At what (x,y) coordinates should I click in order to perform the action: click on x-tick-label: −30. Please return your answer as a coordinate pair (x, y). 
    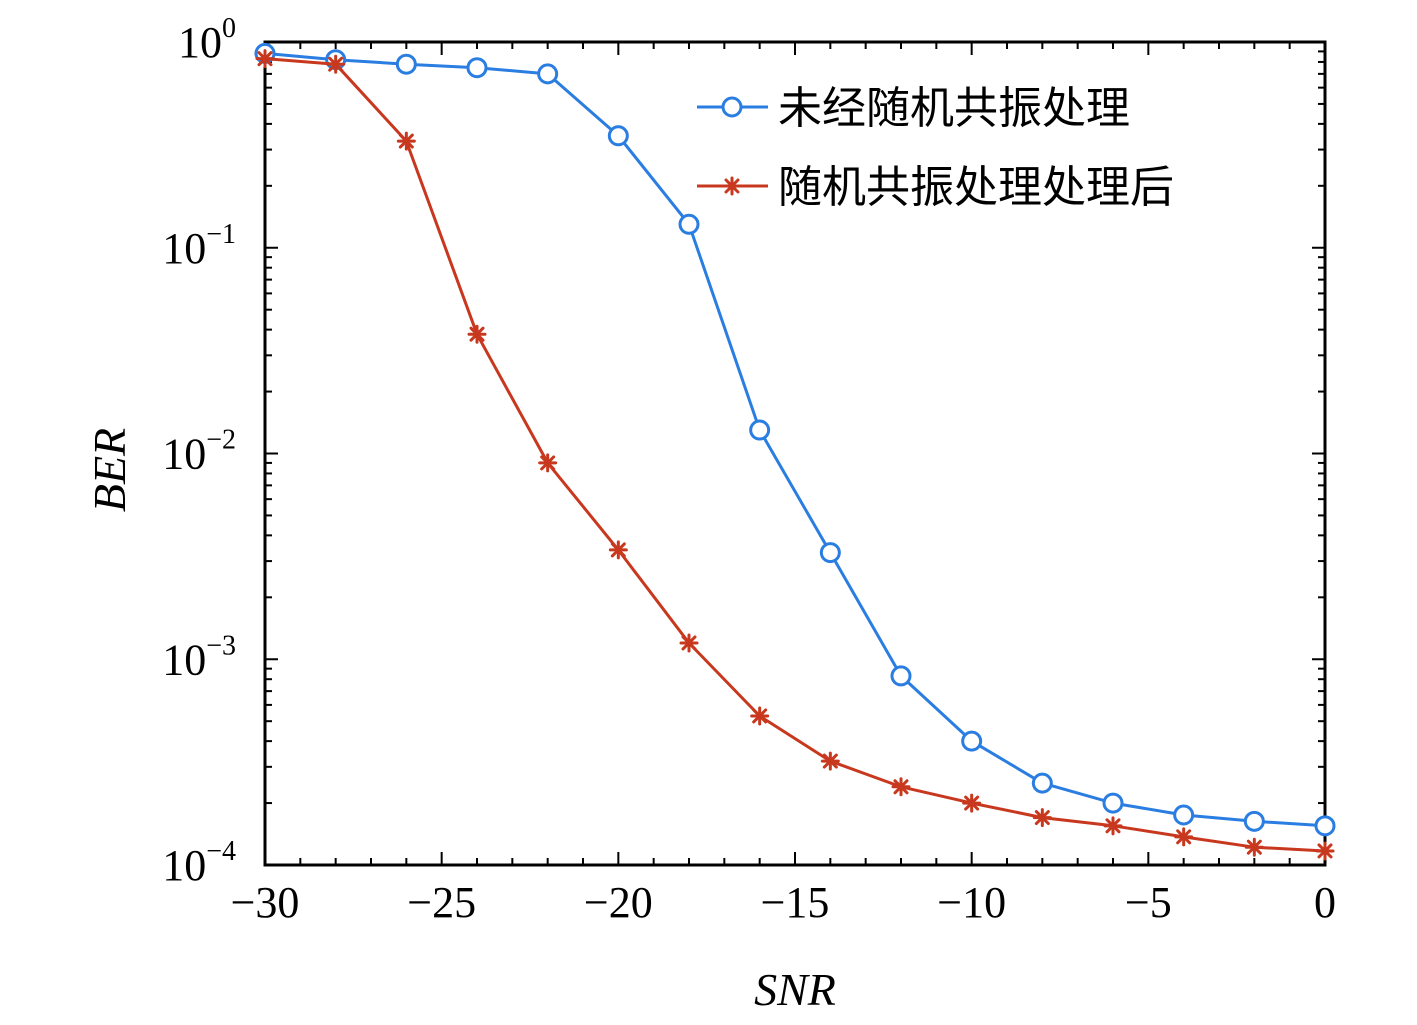
    Looking at the image, I should click on (265, 902).